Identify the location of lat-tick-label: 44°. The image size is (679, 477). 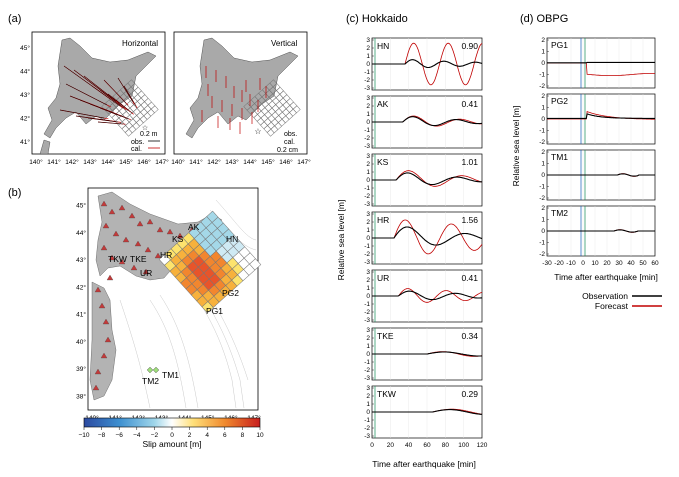
(81, 233).